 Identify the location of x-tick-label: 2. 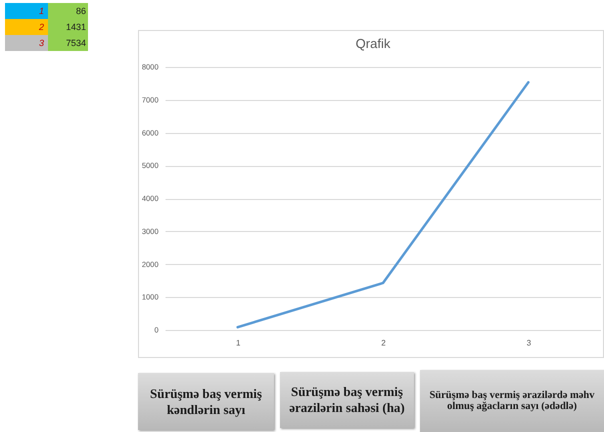
(383, 343).